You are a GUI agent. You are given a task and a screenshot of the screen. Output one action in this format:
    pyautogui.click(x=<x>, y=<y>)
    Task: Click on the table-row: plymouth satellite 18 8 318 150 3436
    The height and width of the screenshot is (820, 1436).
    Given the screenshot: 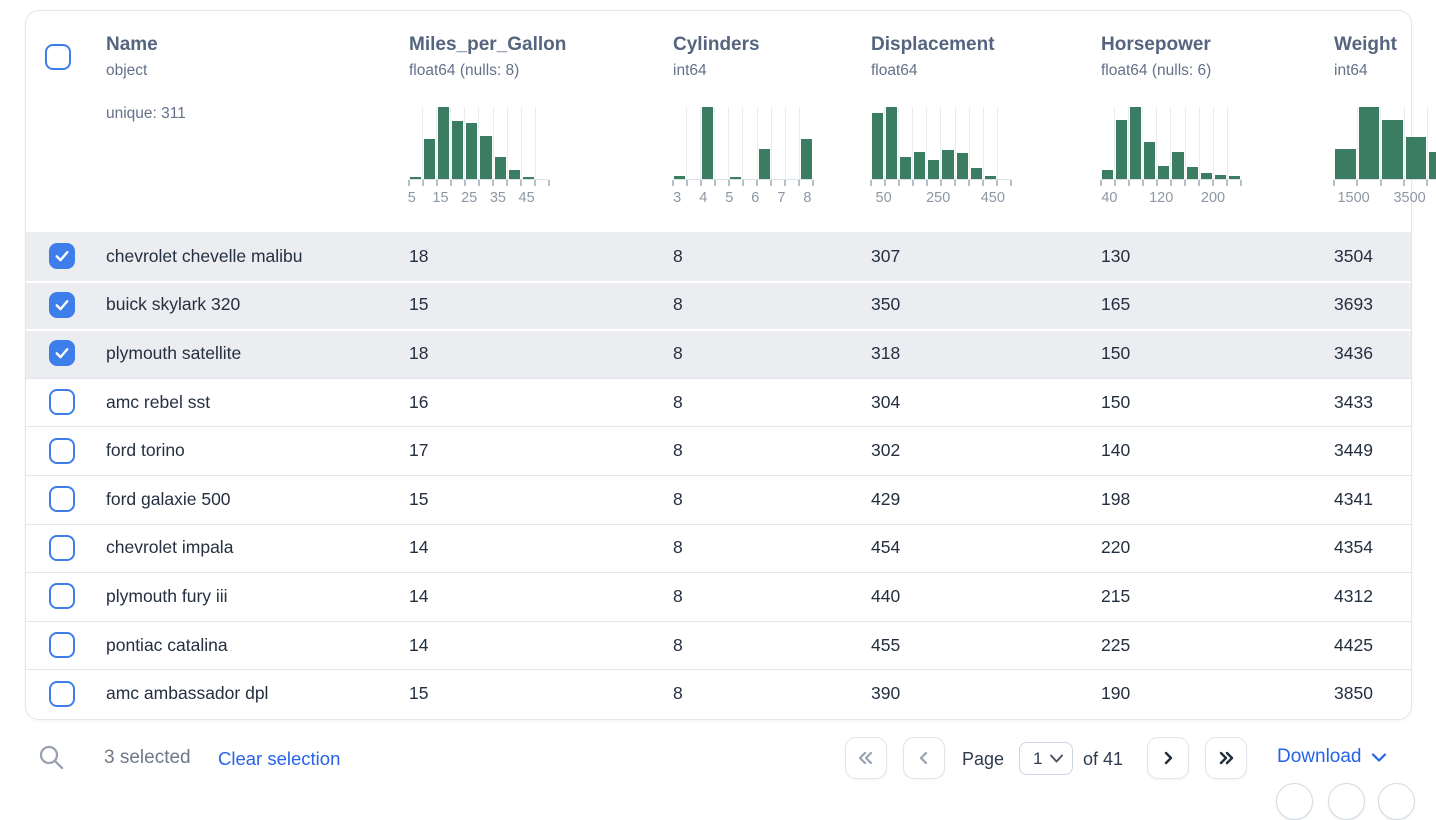 What is the action you would take?
    pyautogui.click(x=718, y=353)
    